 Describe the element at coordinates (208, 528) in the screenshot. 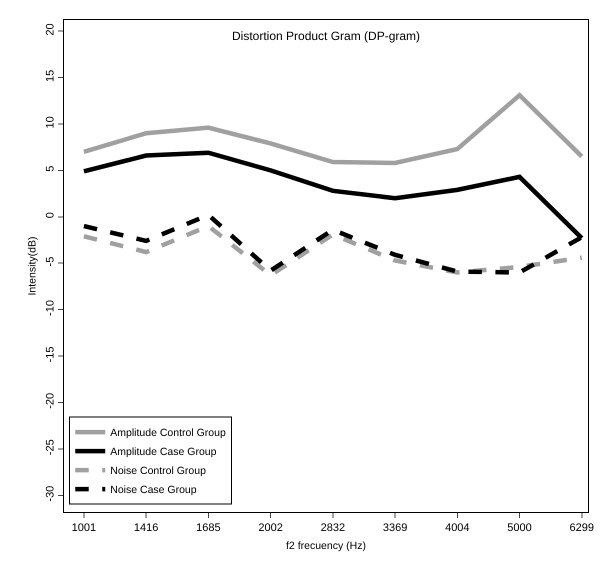

I see `x-tick-label: 1685` at that location.